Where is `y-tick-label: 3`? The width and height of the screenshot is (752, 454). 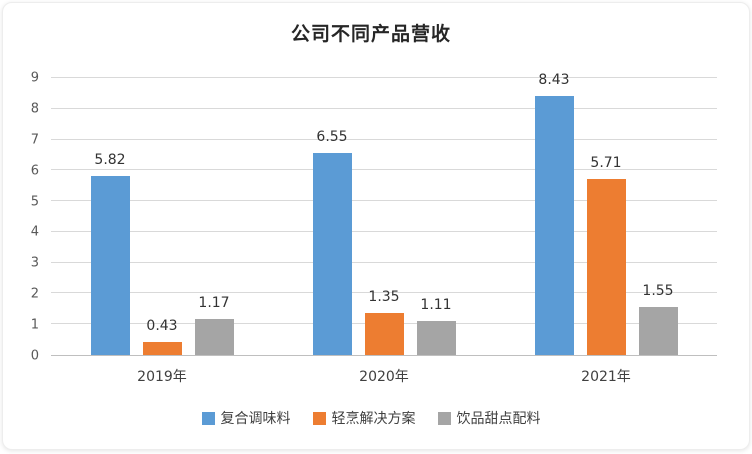
y-tick-label: 3 is located at coordinates (34, 263).